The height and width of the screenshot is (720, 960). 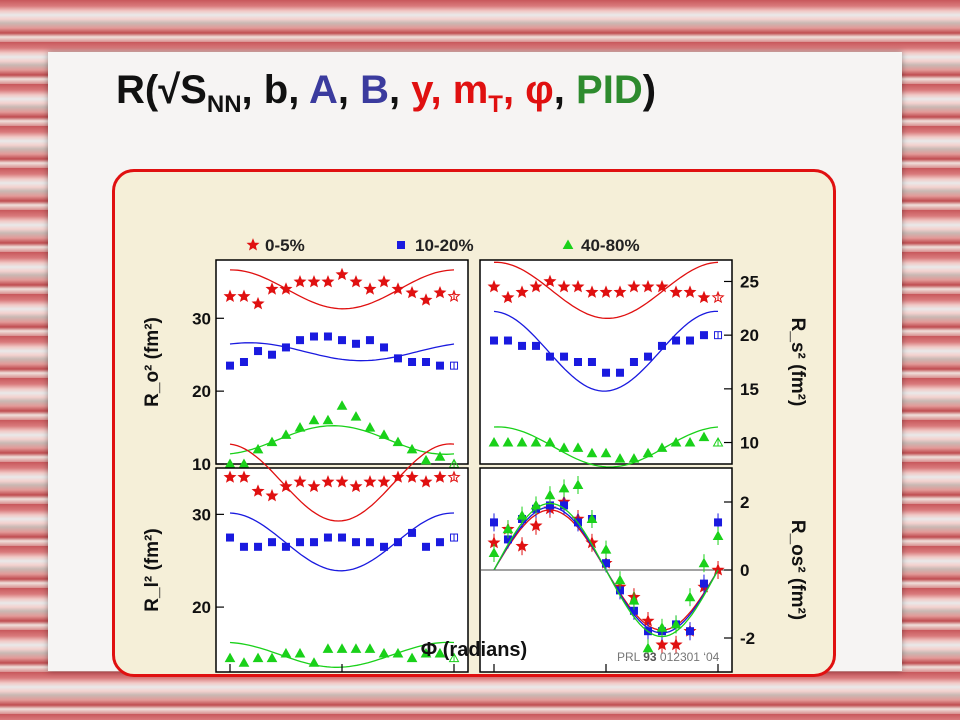 What do you see at coordinates (744, 502) in the screenshot?
I see `y-tick-label: 2` at bounding box center [744, 502].